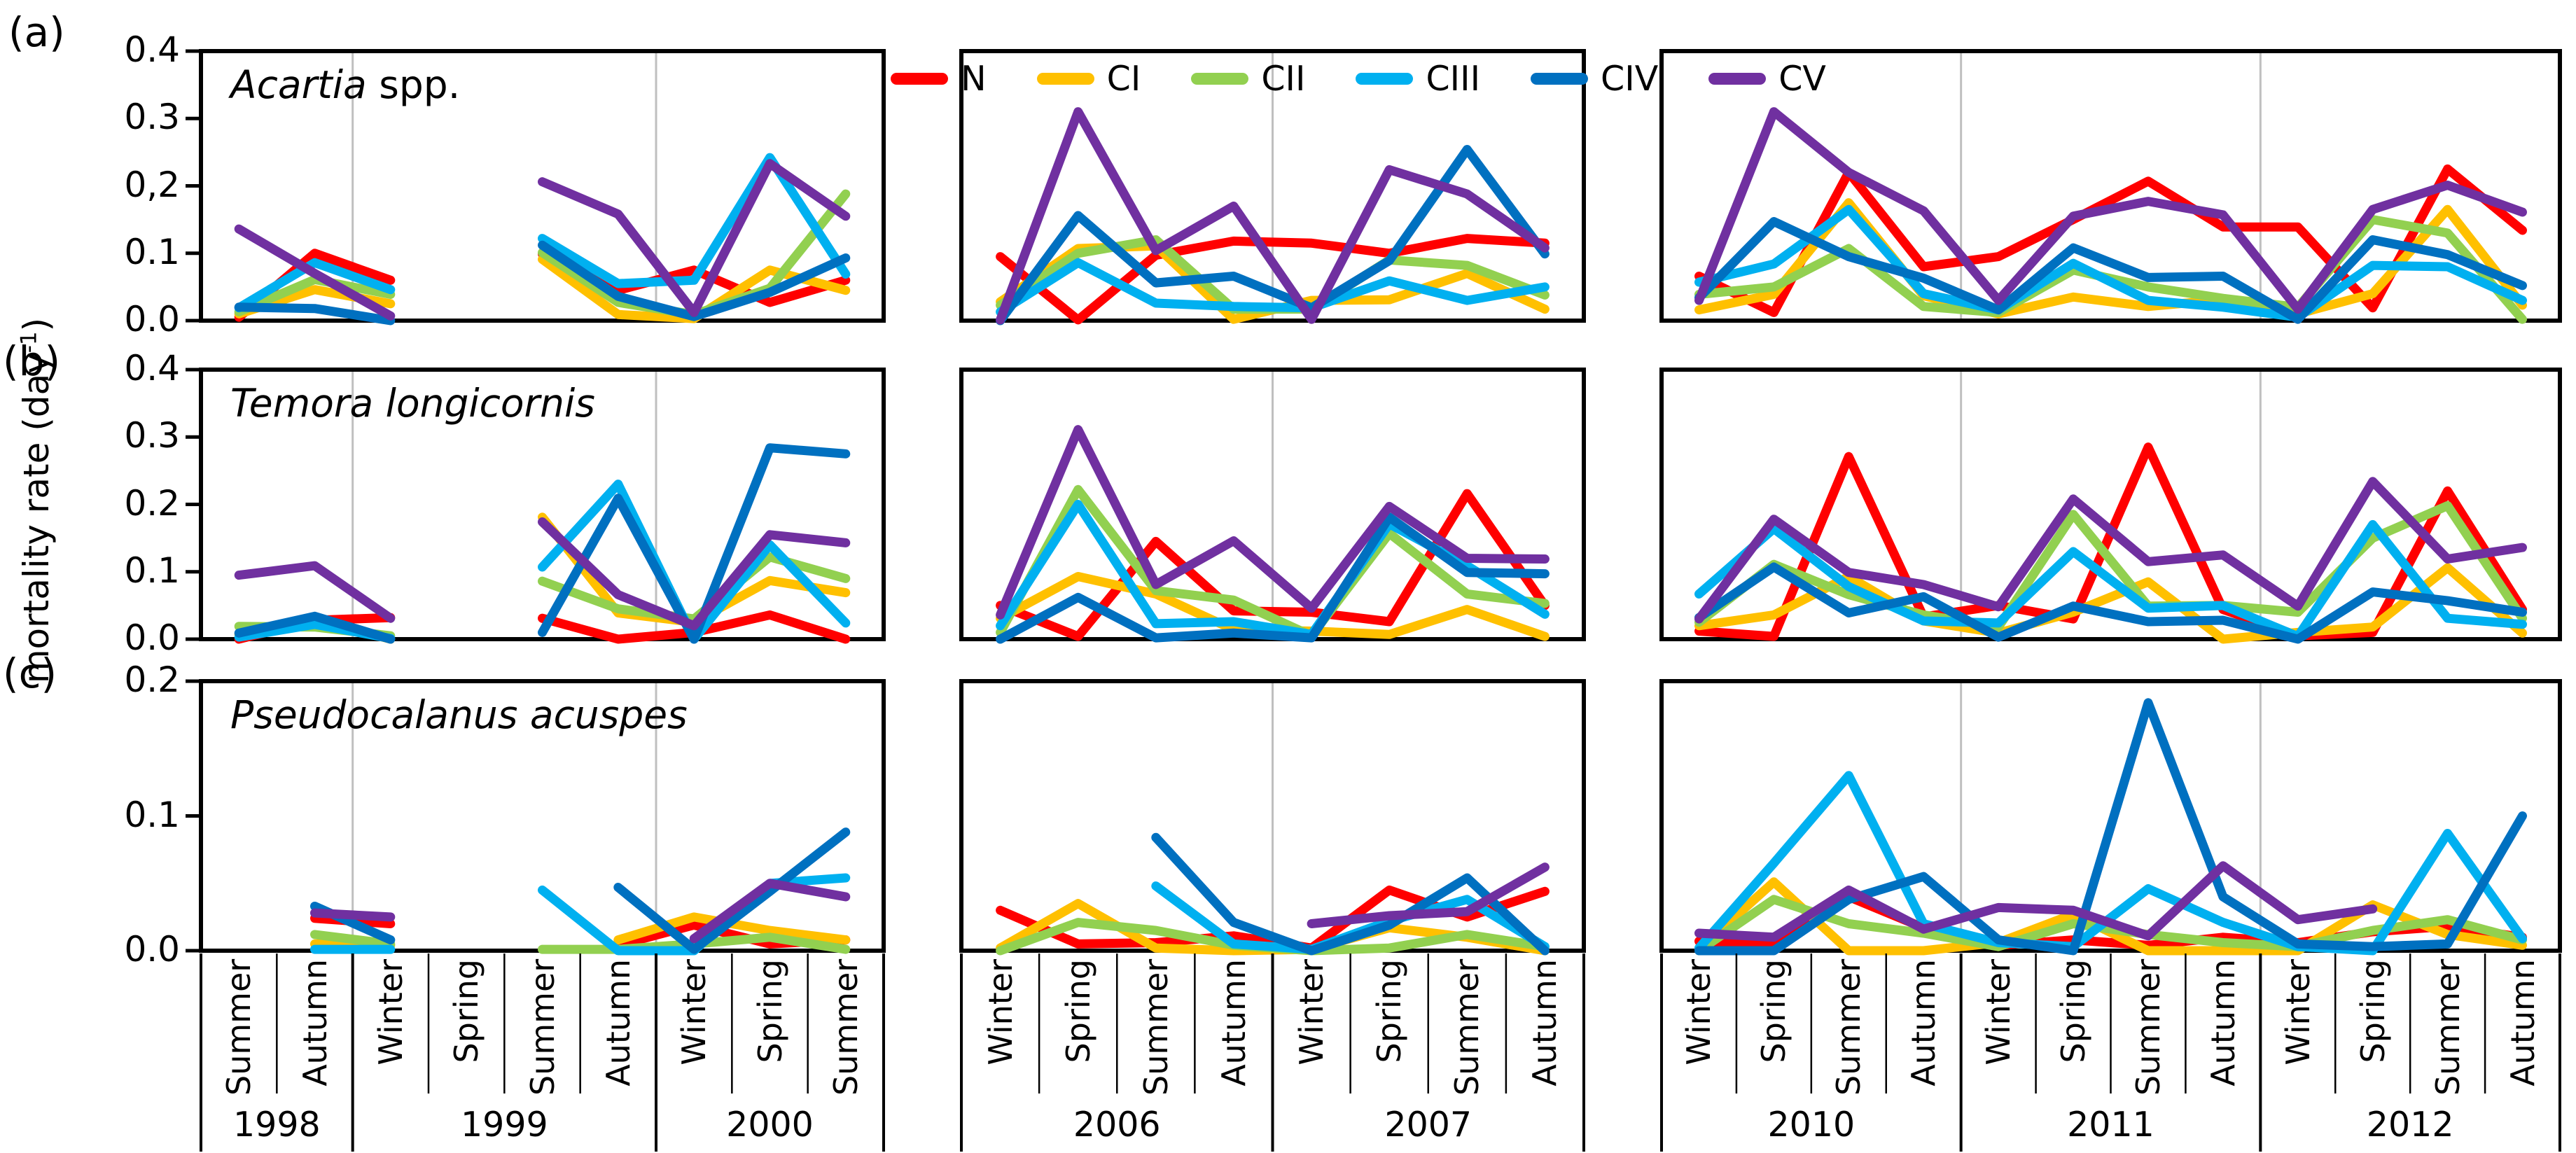 Image resolution: width=2576 pixels, height=1153 pixels. I want to click on plot-box-panel3-group3, so click(2110, 816).